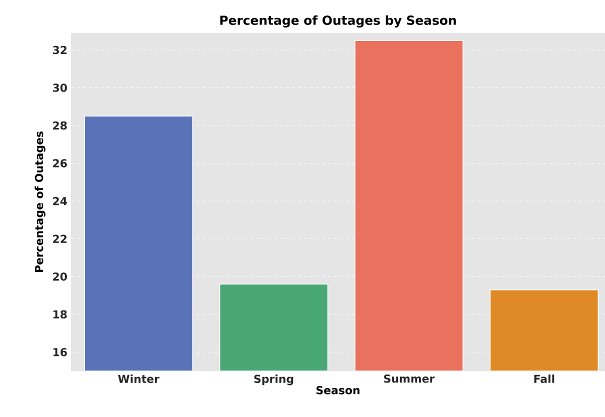 The width and height of the screenshot is (605, 417). What do you see at coordinates (60, 238) in the screenshot?
I see `y-tick-label: 22` at bounding box center [60, 238].